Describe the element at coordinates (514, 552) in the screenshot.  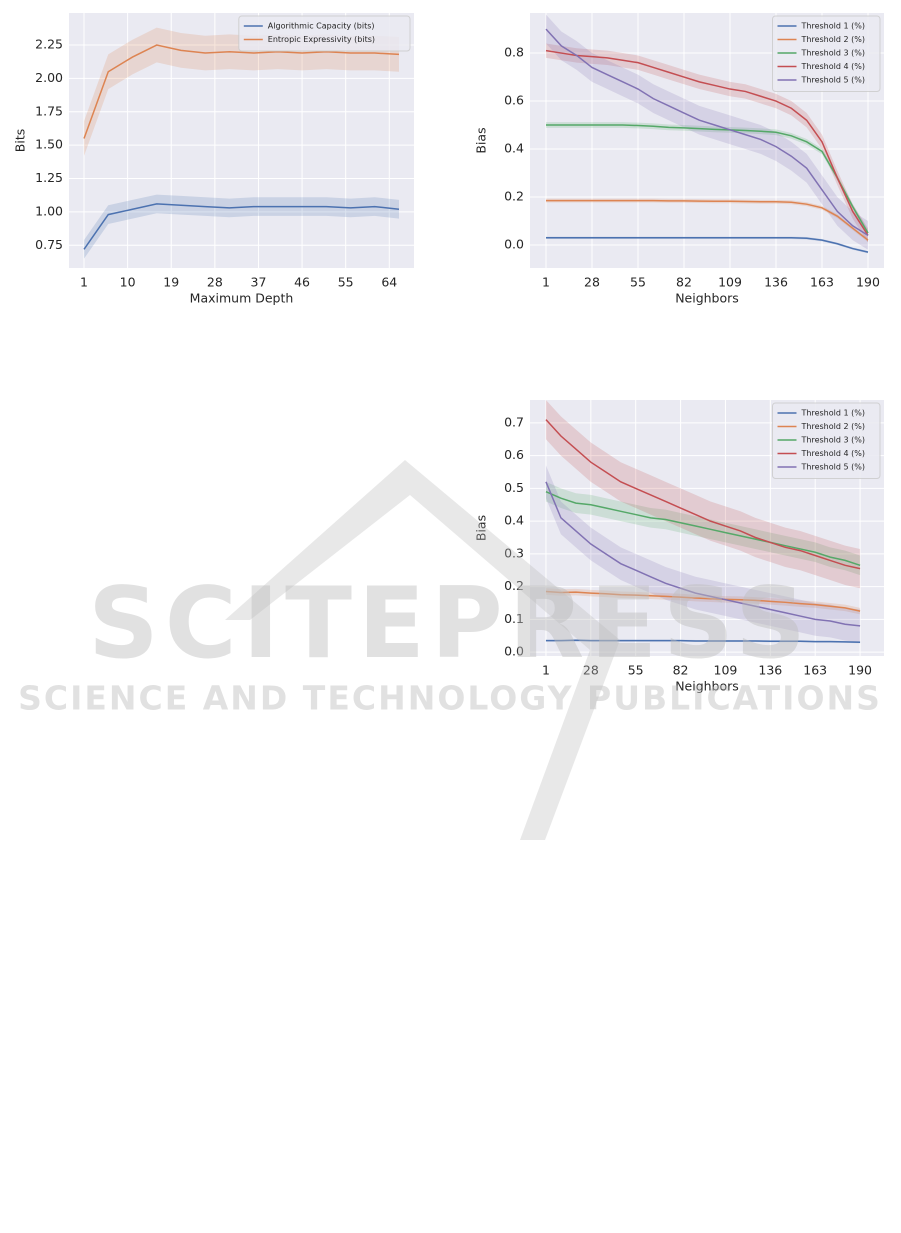
I see `y-tick-label: 0.3` at that location.